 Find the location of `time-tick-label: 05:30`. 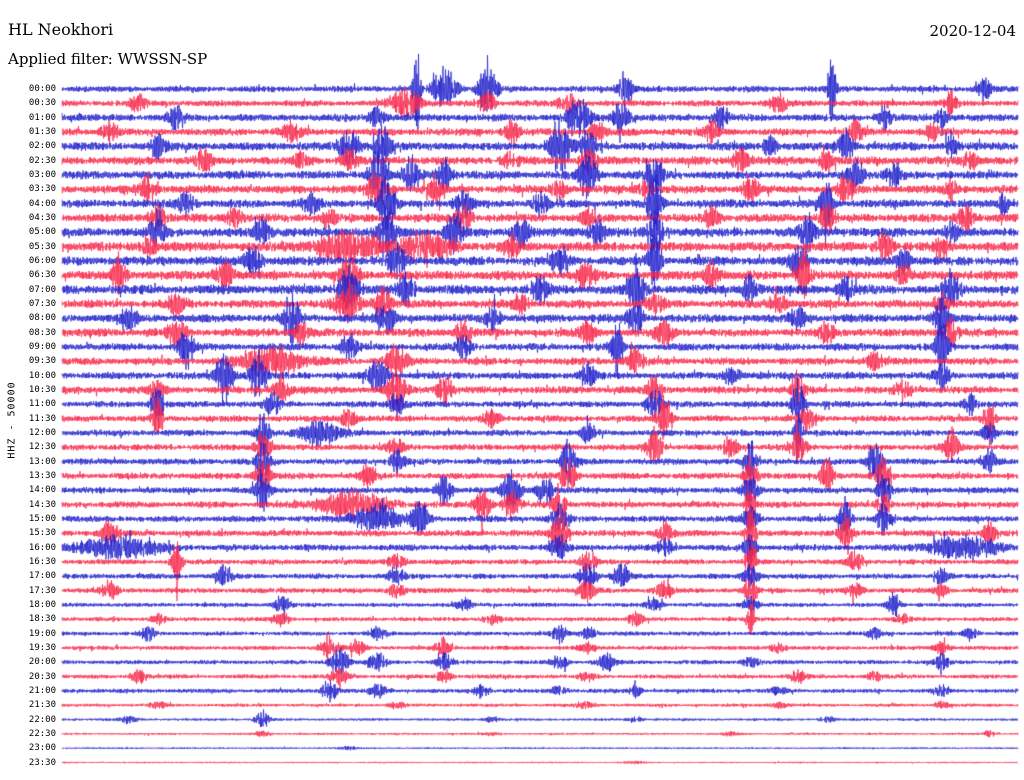

time-tick-label: 05:30 is located at coordinates (42, 246).